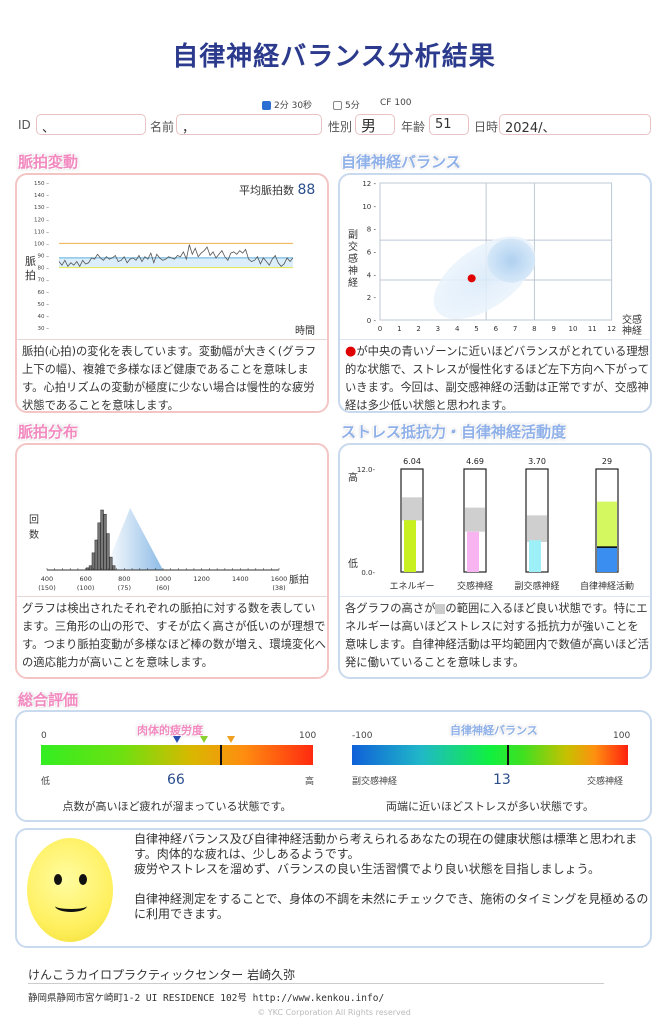 This screenshot has height=1024, width=668. Describe the element at coordinates (418, 329) in the screenshot. I see `x-tick-label: 2` at that location.